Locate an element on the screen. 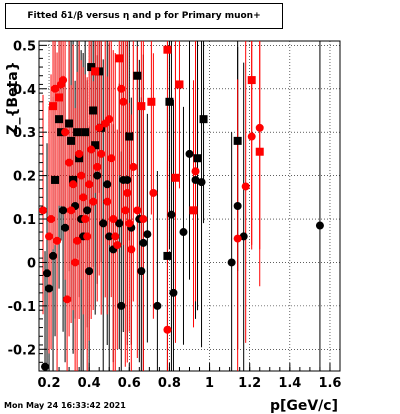  y-tick-label: 0.5 is located at coordinates (24, 46).